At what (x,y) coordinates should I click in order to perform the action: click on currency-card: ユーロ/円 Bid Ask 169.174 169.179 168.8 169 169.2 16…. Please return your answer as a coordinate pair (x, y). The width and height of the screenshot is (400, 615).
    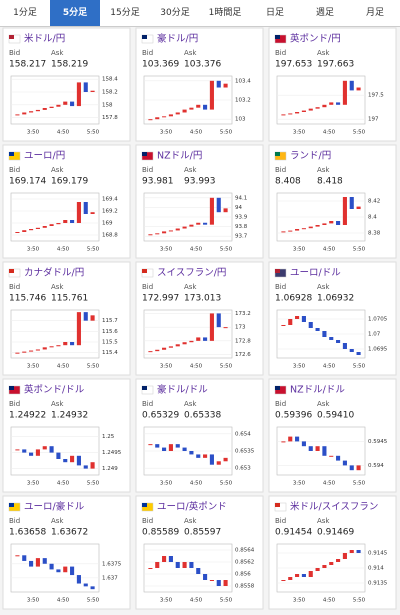
    Looking at the image, I should click on (66, 201).